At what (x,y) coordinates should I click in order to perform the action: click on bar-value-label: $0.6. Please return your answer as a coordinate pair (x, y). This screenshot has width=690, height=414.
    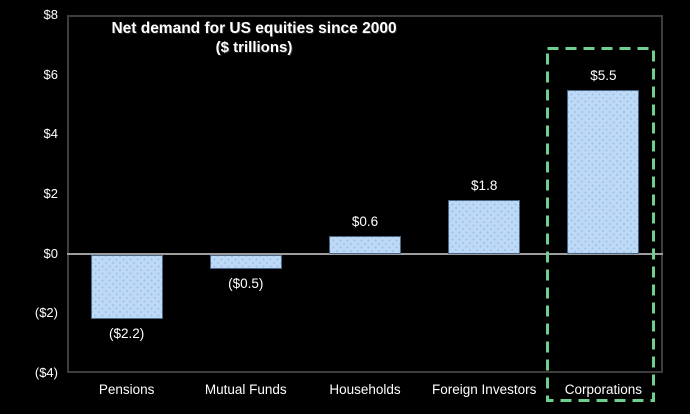
    Looking at the image, I should click on (365, 221).